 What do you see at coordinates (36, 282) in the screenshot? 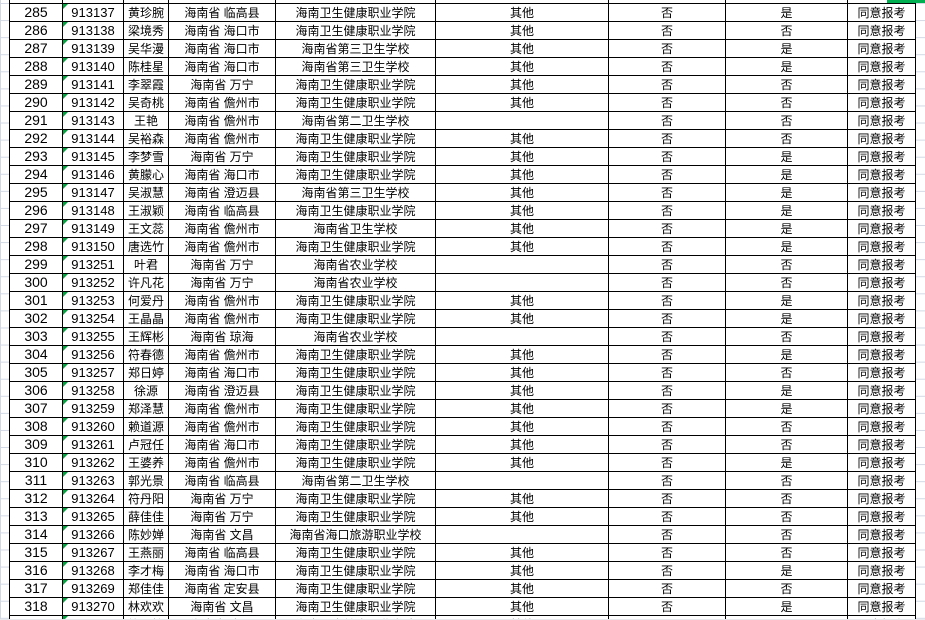
I see `cell-row_no: 300` at bounding box center [36, 282].